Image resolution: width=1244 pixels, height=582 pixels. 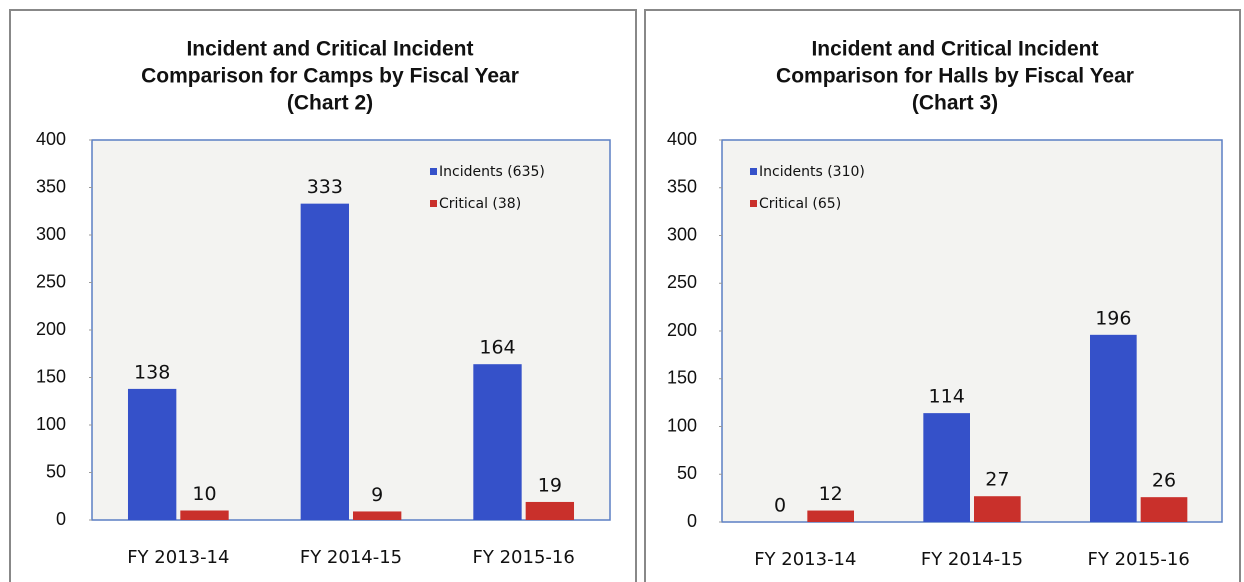 What do you see at coordinates (330, 76) in the screenshot?
I see `chart-title: Comparison for Camps by Fiscal Year` at bounding box center [330, 76].